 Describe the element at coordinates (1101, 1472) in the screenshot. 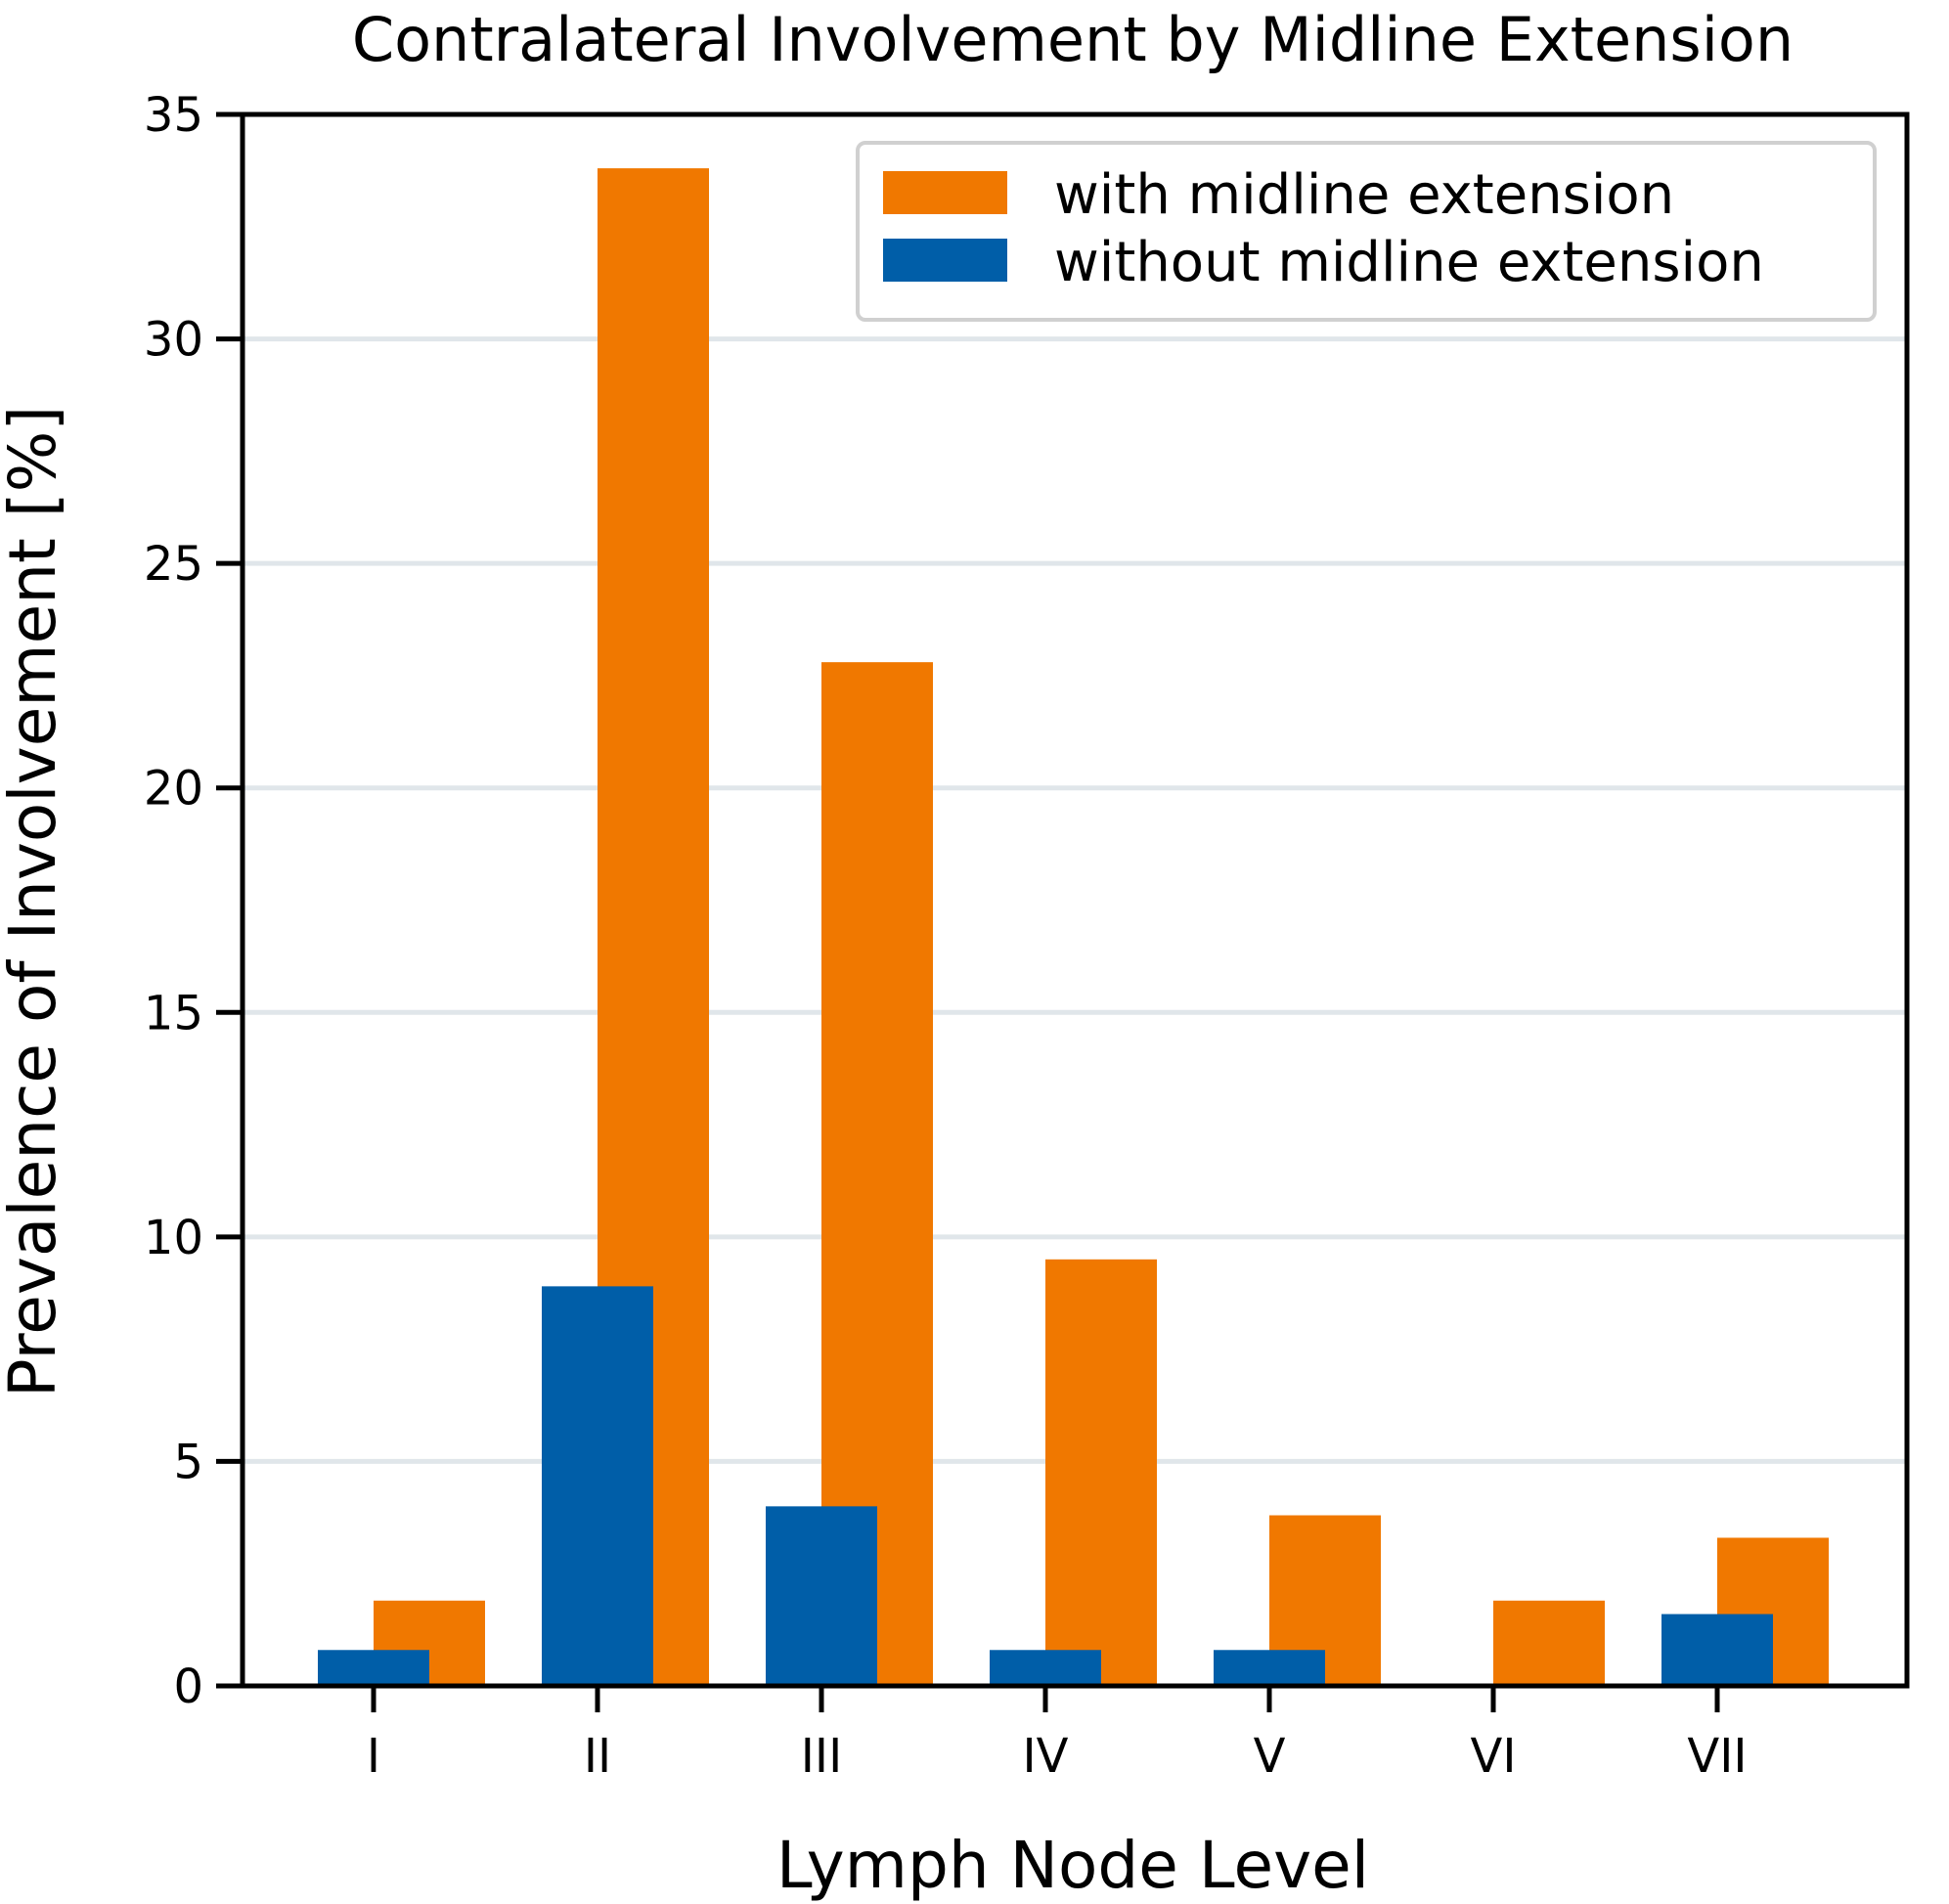

I see `bar-with-midline-IV` at that location.